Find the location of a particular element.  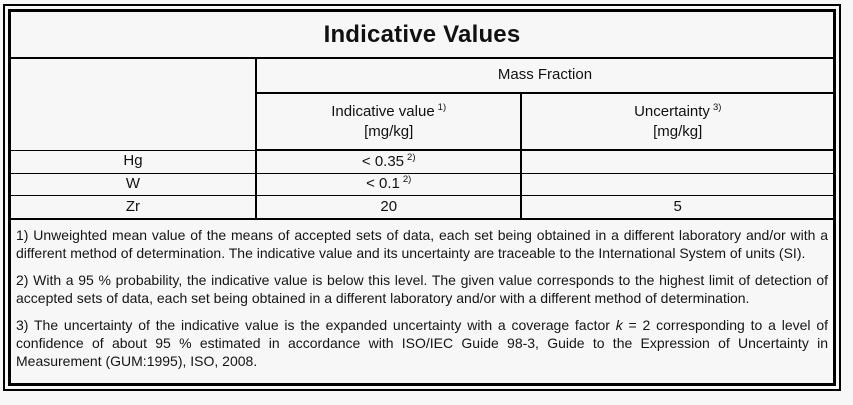

uncertainty-label: Uncertainty is located at coordinates (672, 111).